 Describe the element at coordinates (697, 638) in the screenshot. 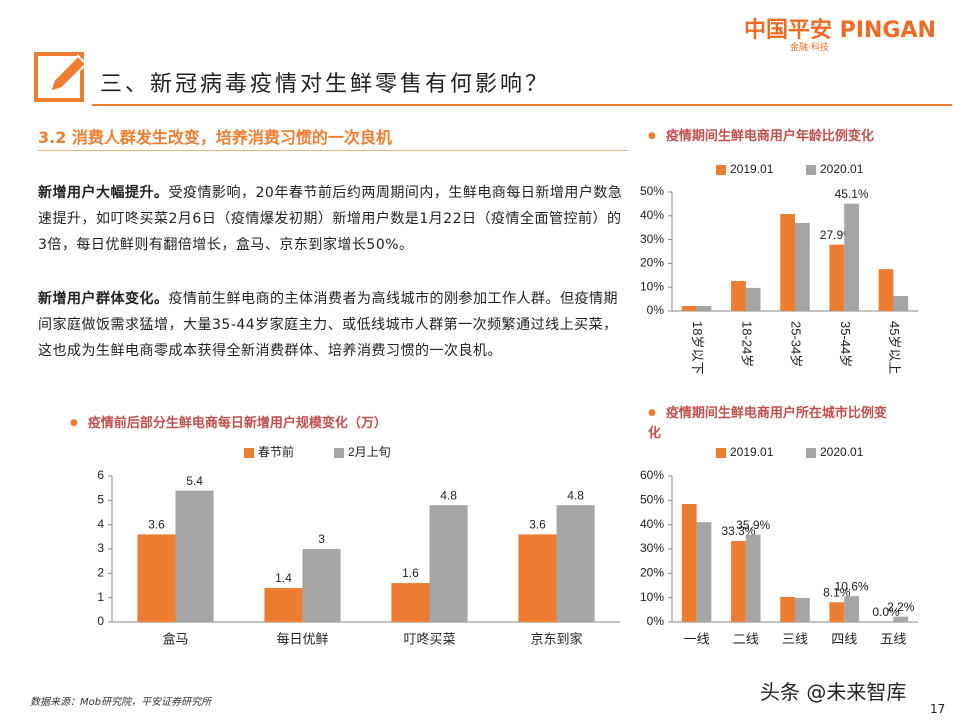

I see `x-tick-label: 一线` at that location.